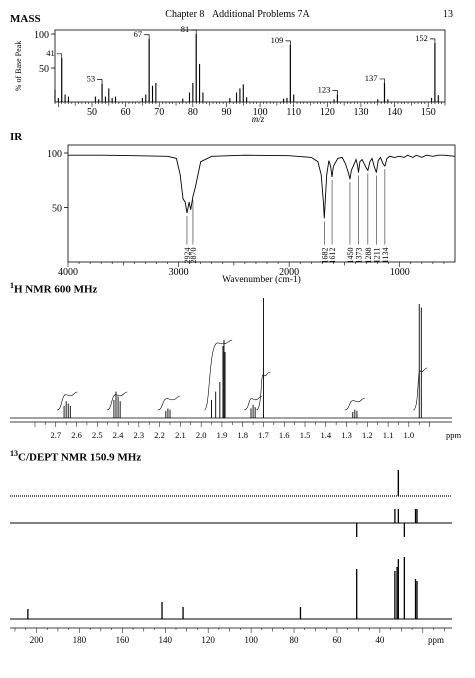  Describe the element at coordinates (284, 435) in the screenshot. I see `hnmr-xtick-label: 1.6` at that location.